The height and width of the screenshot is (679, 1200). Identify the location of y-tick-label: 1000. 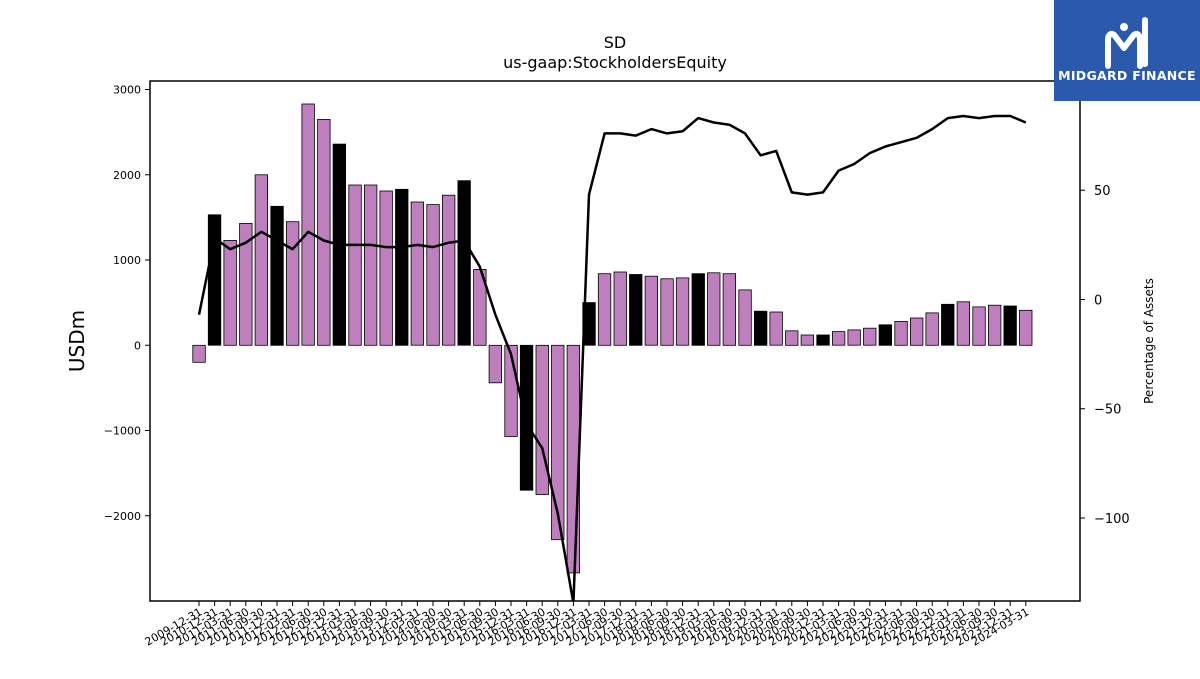
(127, 260).